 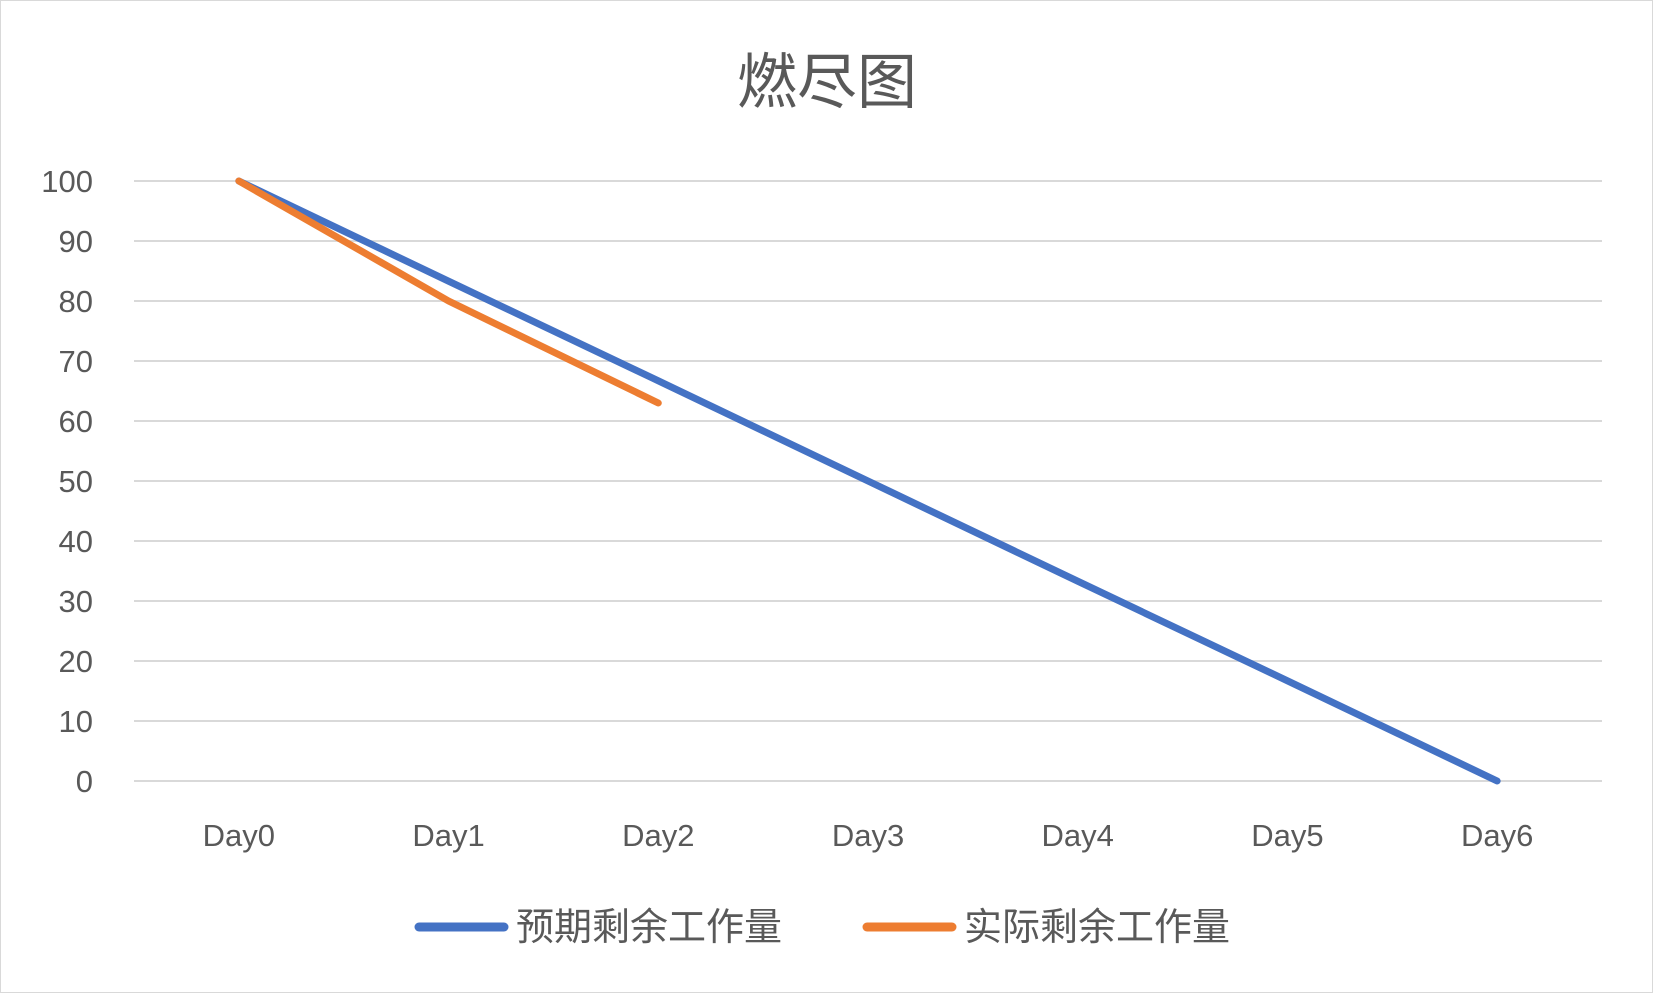 What do you see at coordinates (822, 927) in the screenshot?
I see `legend: 预期剩余工作量 实际剩余工作量` at bounding box center [822, 927].